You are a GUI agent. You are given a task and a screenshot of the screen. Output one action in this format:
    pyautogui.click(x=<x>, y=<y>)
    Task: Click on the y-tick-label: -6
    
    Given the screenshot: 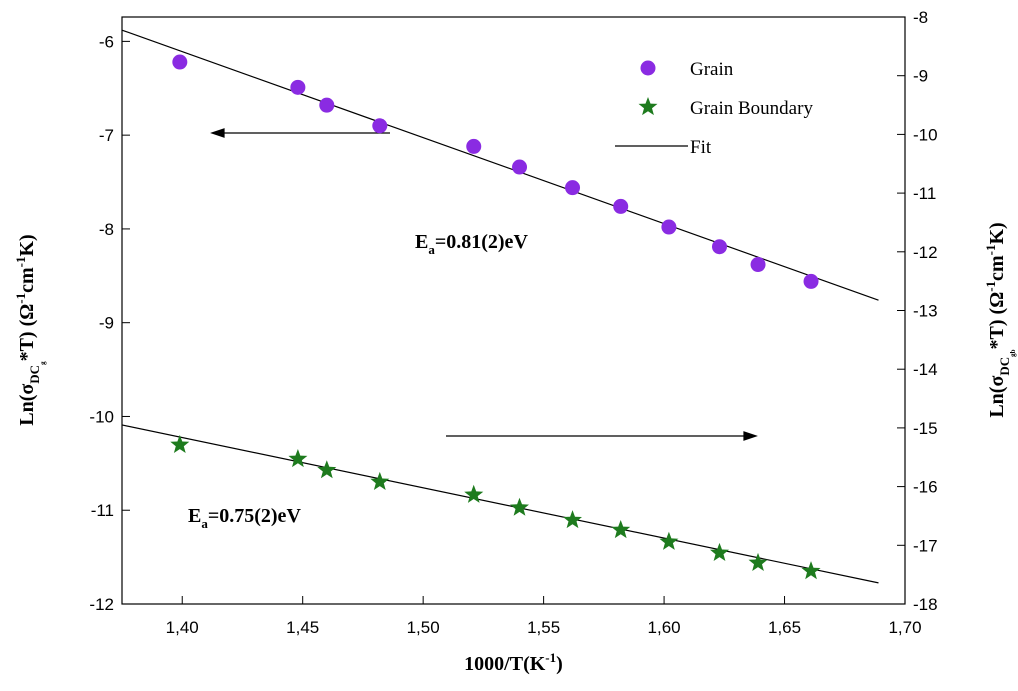 What is the action you would take?
    pyautogui.click(x=106, y=41)
    